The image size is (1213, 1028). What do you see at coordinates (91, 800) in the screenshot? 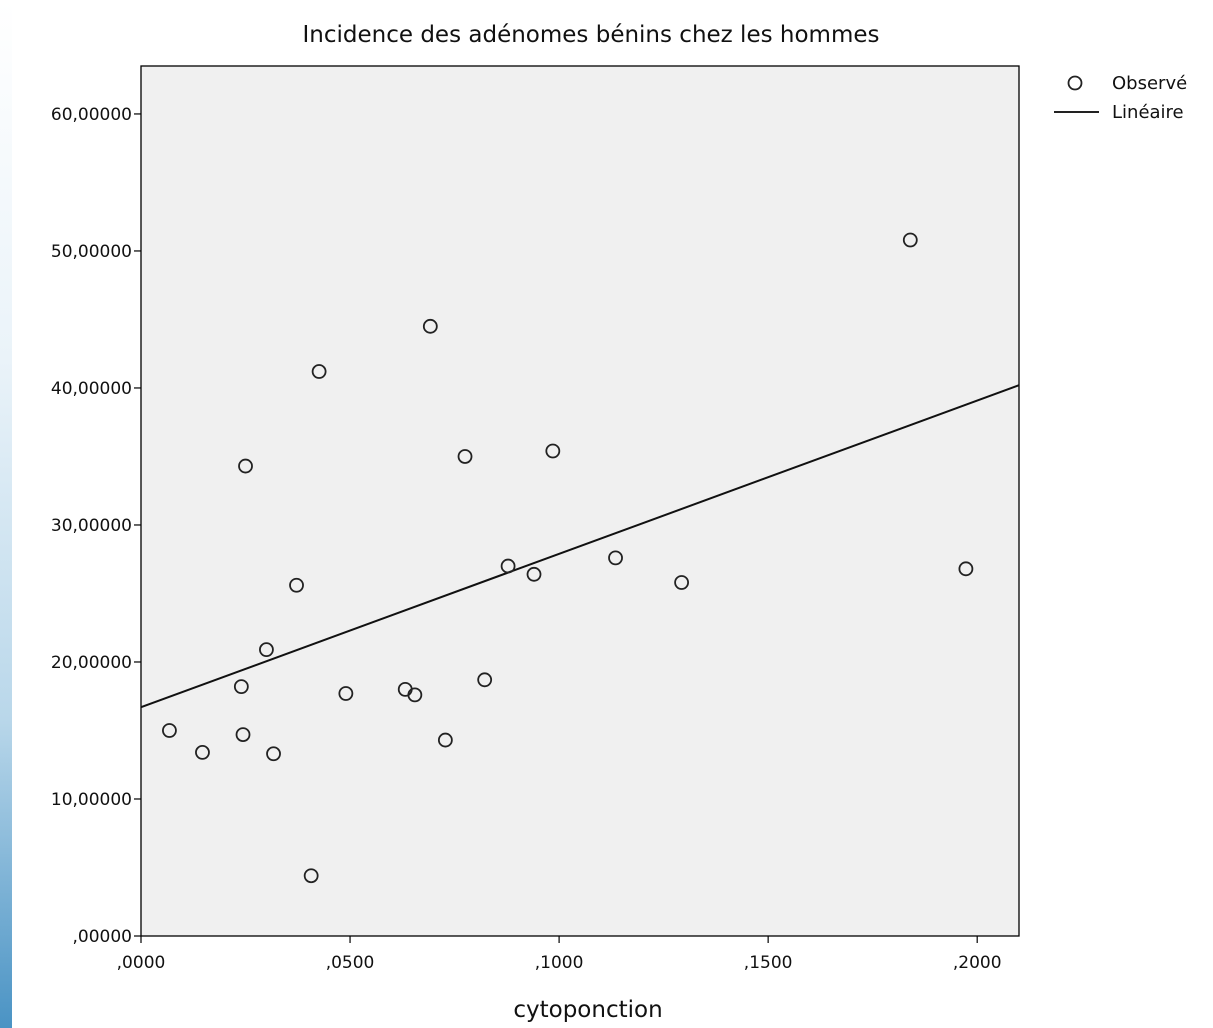
I see `y-tick-label: 10,00000` at bounding box center [91, 800].